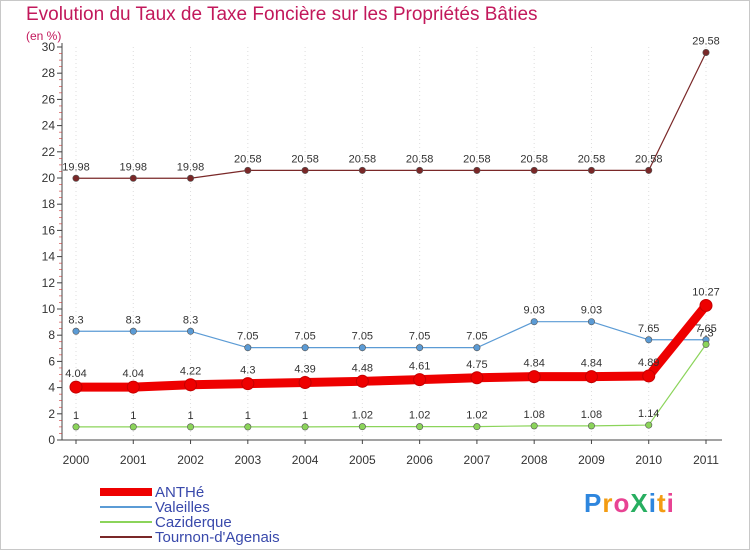 The image size is (750, 550). Describe the element at coordinates (49, 126) in the screenshot. I see `y-tick-label: 24` at that location.